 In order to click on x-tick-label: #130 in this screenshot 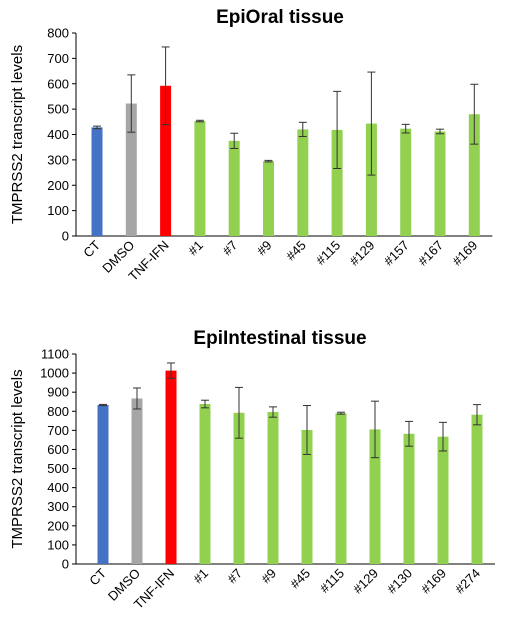, I will do `click(399, 581)`.